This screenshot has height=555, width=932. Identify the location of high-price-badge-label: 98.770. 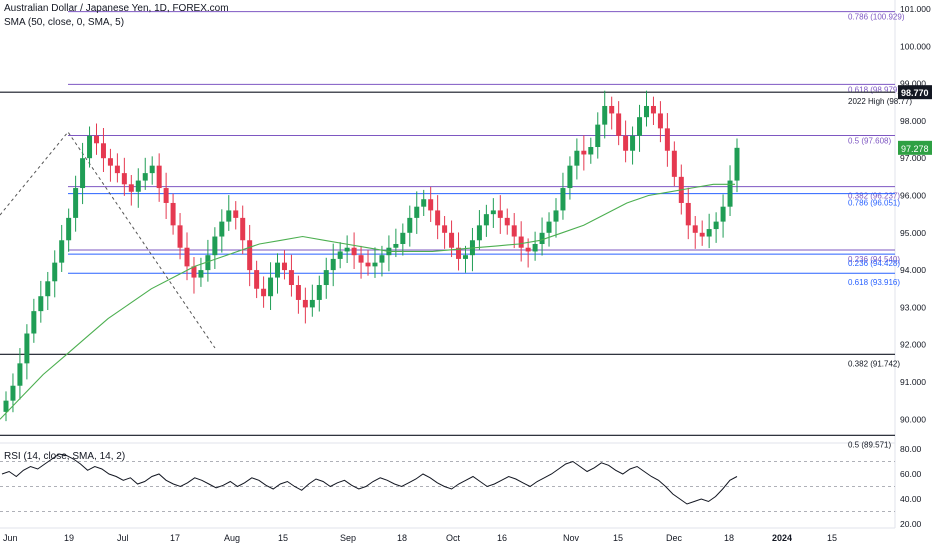
(915, 93).